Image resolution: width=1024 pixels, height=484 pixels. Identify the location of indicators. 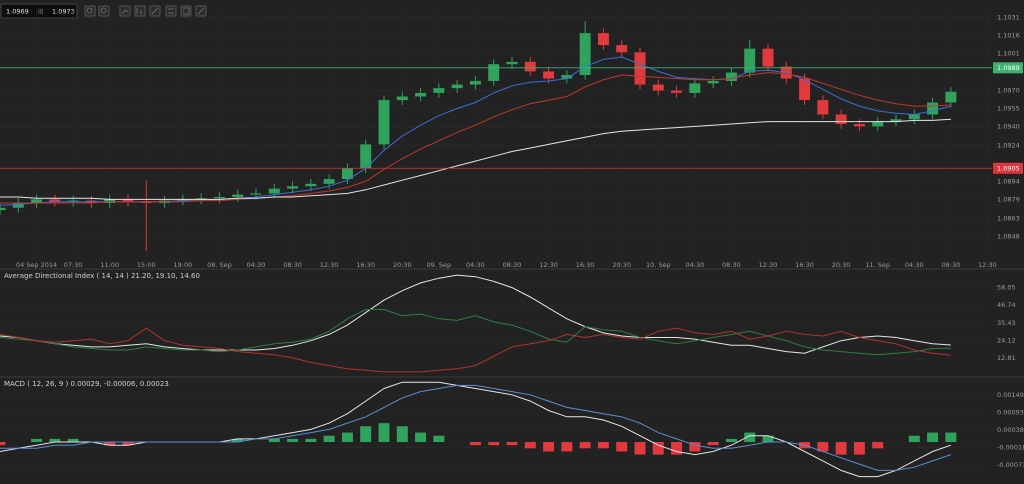
(140, 11).